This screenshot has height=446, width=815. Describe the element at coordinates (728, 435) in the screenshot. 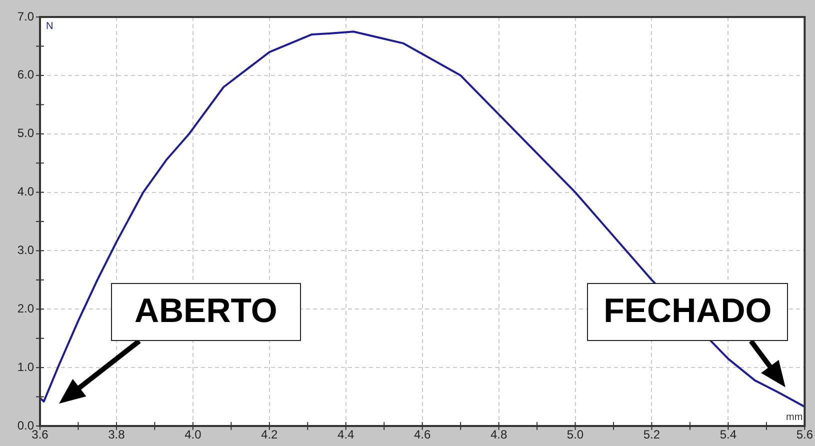

I see `x-tick-label: 5.4` at that location.